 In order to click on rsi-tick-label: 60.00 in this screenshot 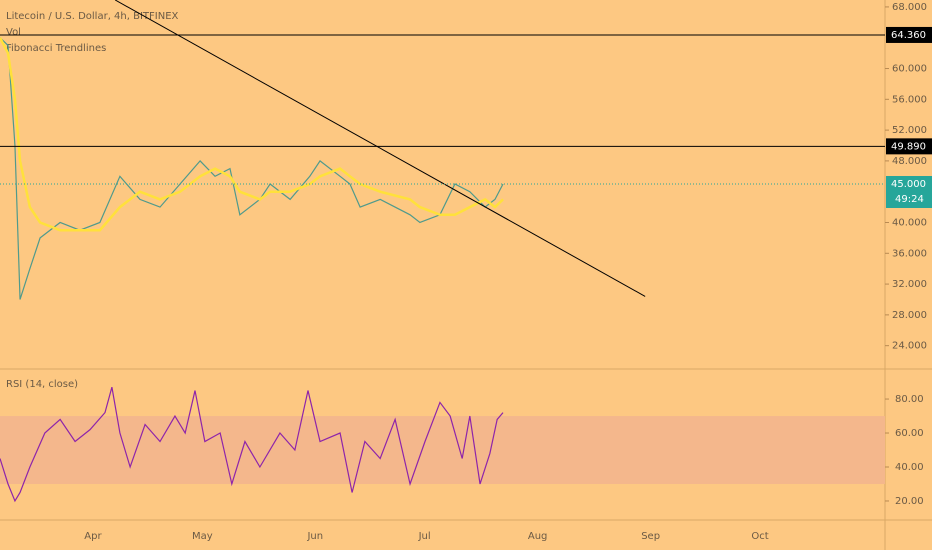, I will do `click(909, 433)`.